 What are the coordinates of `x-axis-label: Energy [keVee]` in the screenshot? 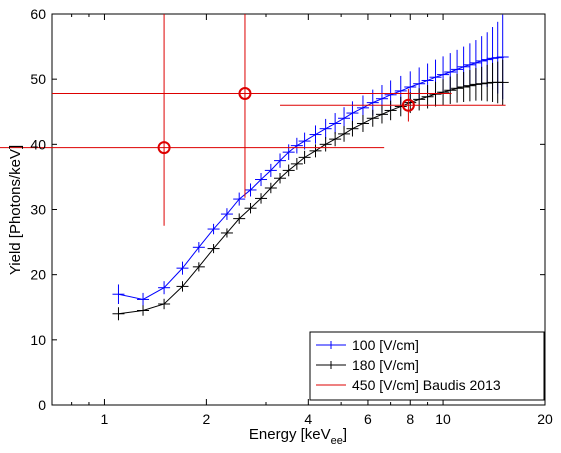 It's located at (298, 436).